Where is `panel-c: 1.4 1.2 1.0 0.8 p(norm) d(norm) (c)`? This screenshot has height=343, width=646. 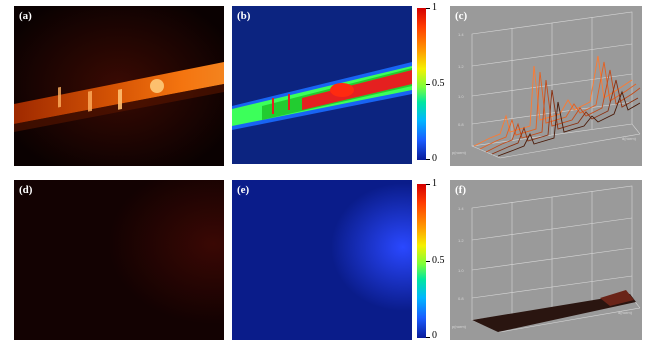
panel-c: 1.4 1.2 1.0 0.8 p(norm) d(norm) (c) is located at coordinates (546, 86).